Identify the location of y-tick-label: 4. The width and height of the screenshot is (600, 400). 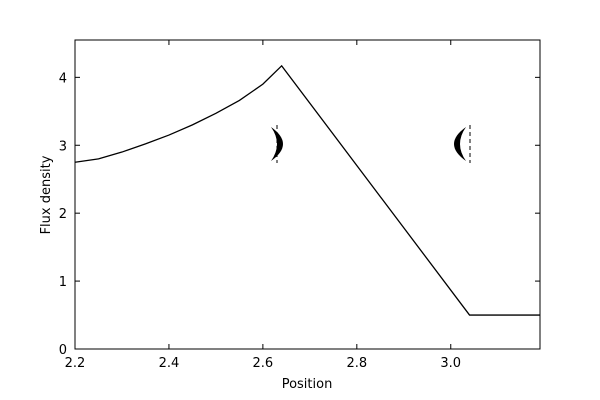
(63, 78).